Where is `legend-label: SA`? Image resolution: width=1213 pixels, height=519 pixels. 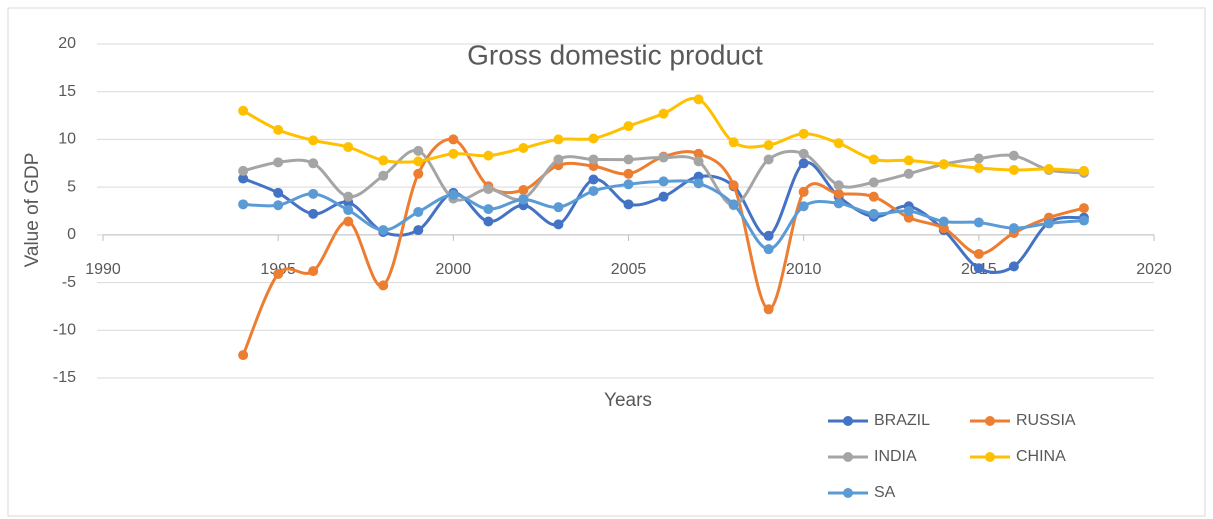
legend-label: SA is located at coordinates (885, 492).